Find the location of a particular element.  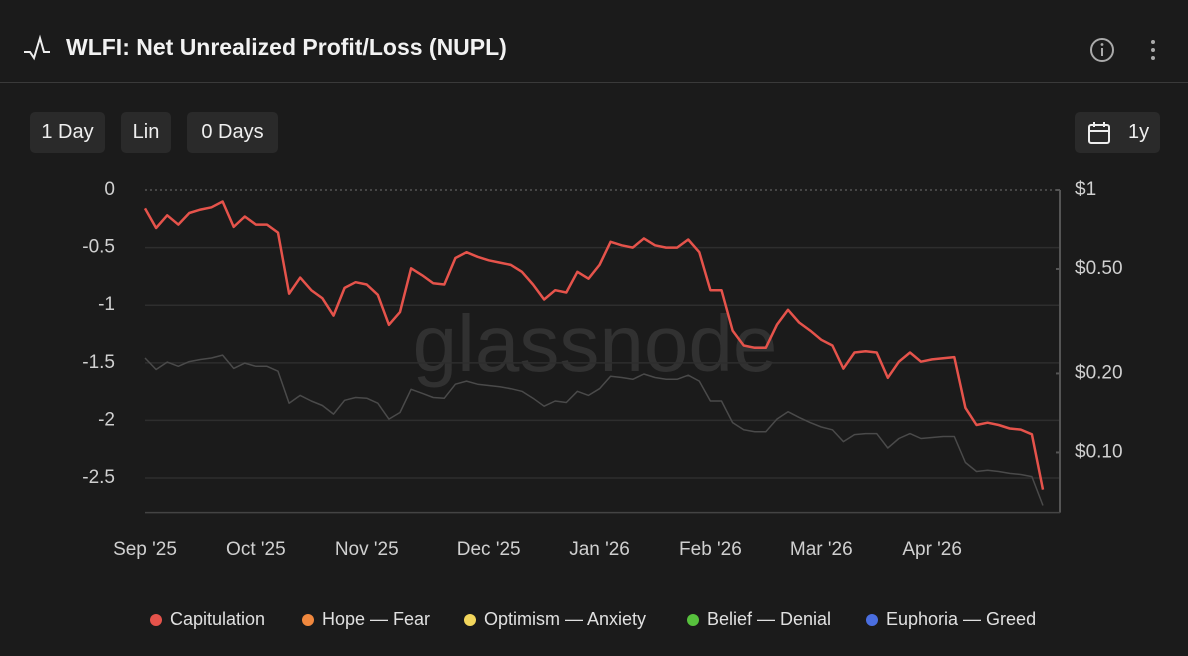

y-tick-label: 0 is located at coordinates (109, 189).